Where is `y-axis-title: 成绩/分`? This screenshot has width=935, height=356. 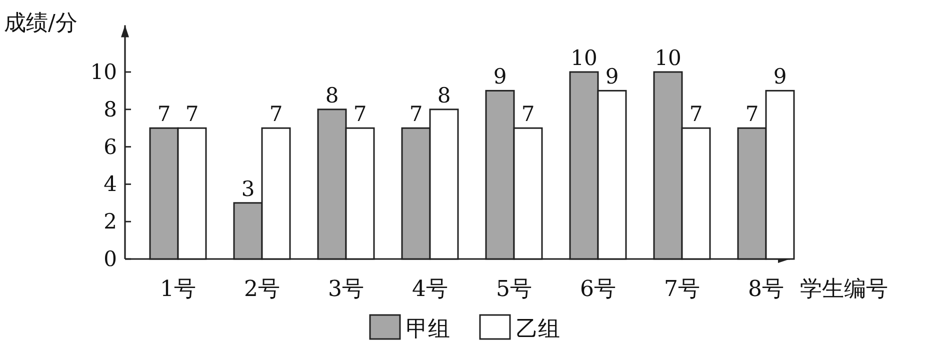
y-axis-title: 成绩/分 is located at coordinates (41, 23).